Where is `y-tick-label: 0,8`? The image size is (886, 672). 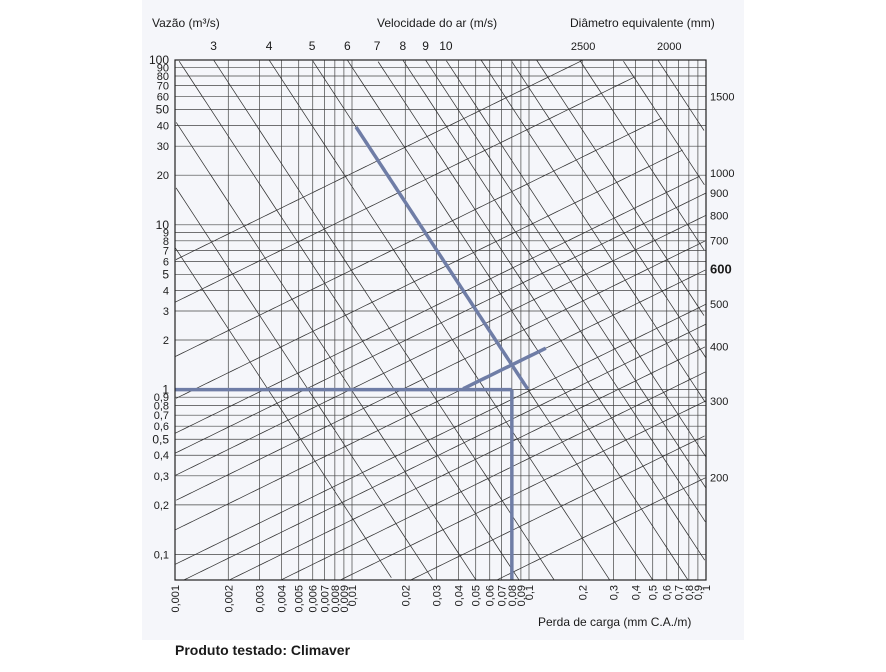 y-tick-label: 0,8 is located at coordinates (161, 407).